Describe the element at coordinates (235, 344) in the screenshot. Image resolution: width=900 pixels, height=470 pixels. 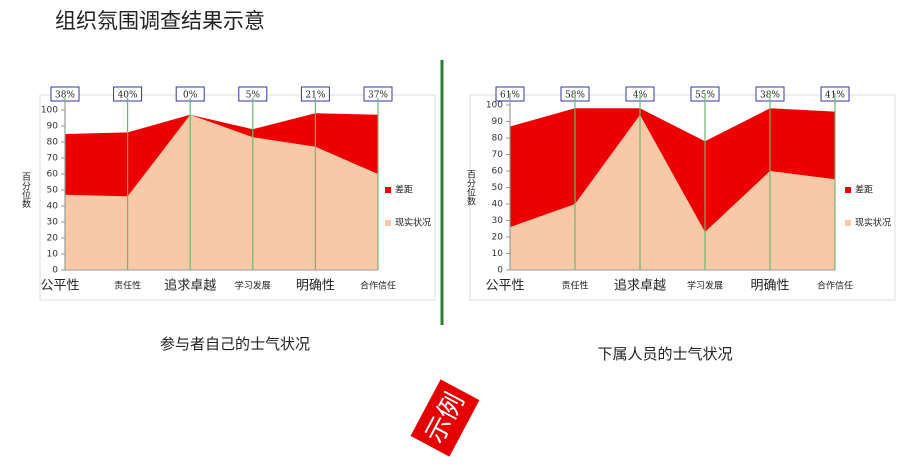
I see `chart-caption: 参与者自己的士气状况` at that location.